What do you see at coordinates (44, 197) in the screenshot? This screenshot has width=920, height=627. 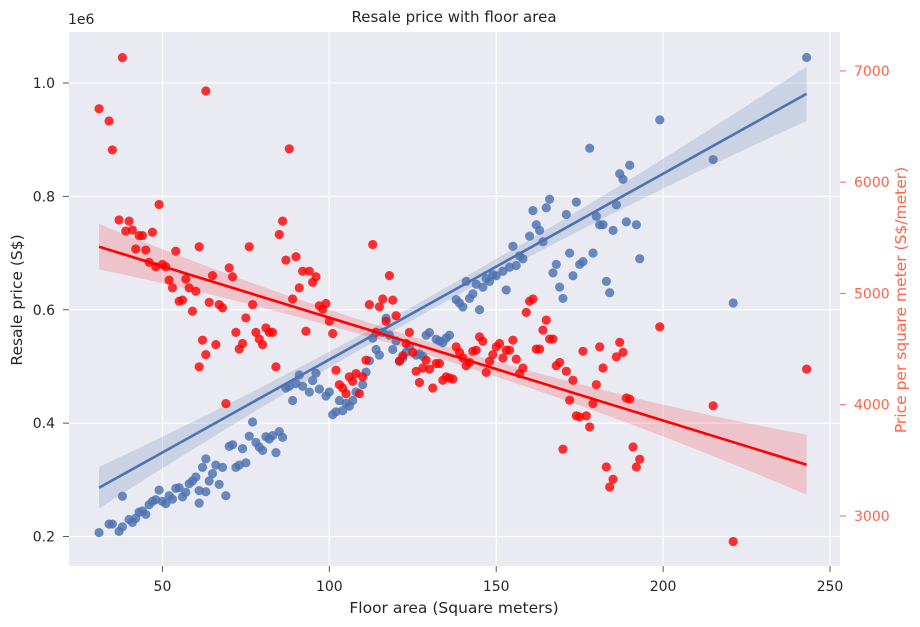 I see `y-tick-label: 0.8` at bounding box center [44, 197].